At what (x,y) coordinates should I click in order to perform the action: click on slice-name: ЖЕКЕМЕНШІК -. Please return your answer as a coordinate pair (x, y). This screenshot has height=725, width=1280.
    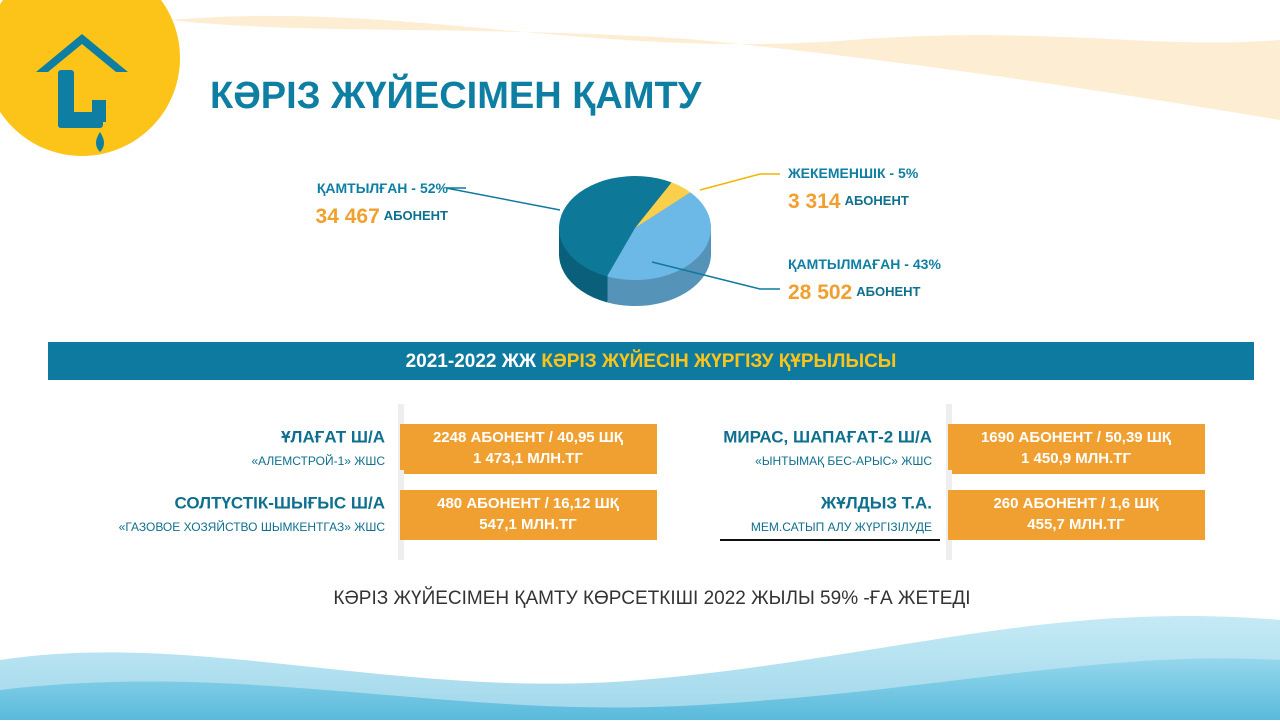
    Looking at the image, I should click on (840, 173).